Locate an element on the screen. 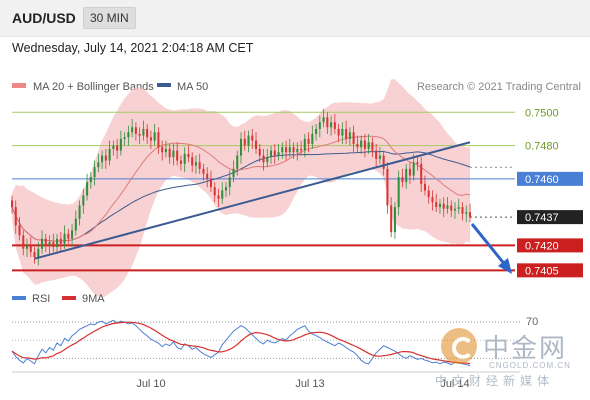  rsi-70-tick: 70 is located at coordinates (532, 322).